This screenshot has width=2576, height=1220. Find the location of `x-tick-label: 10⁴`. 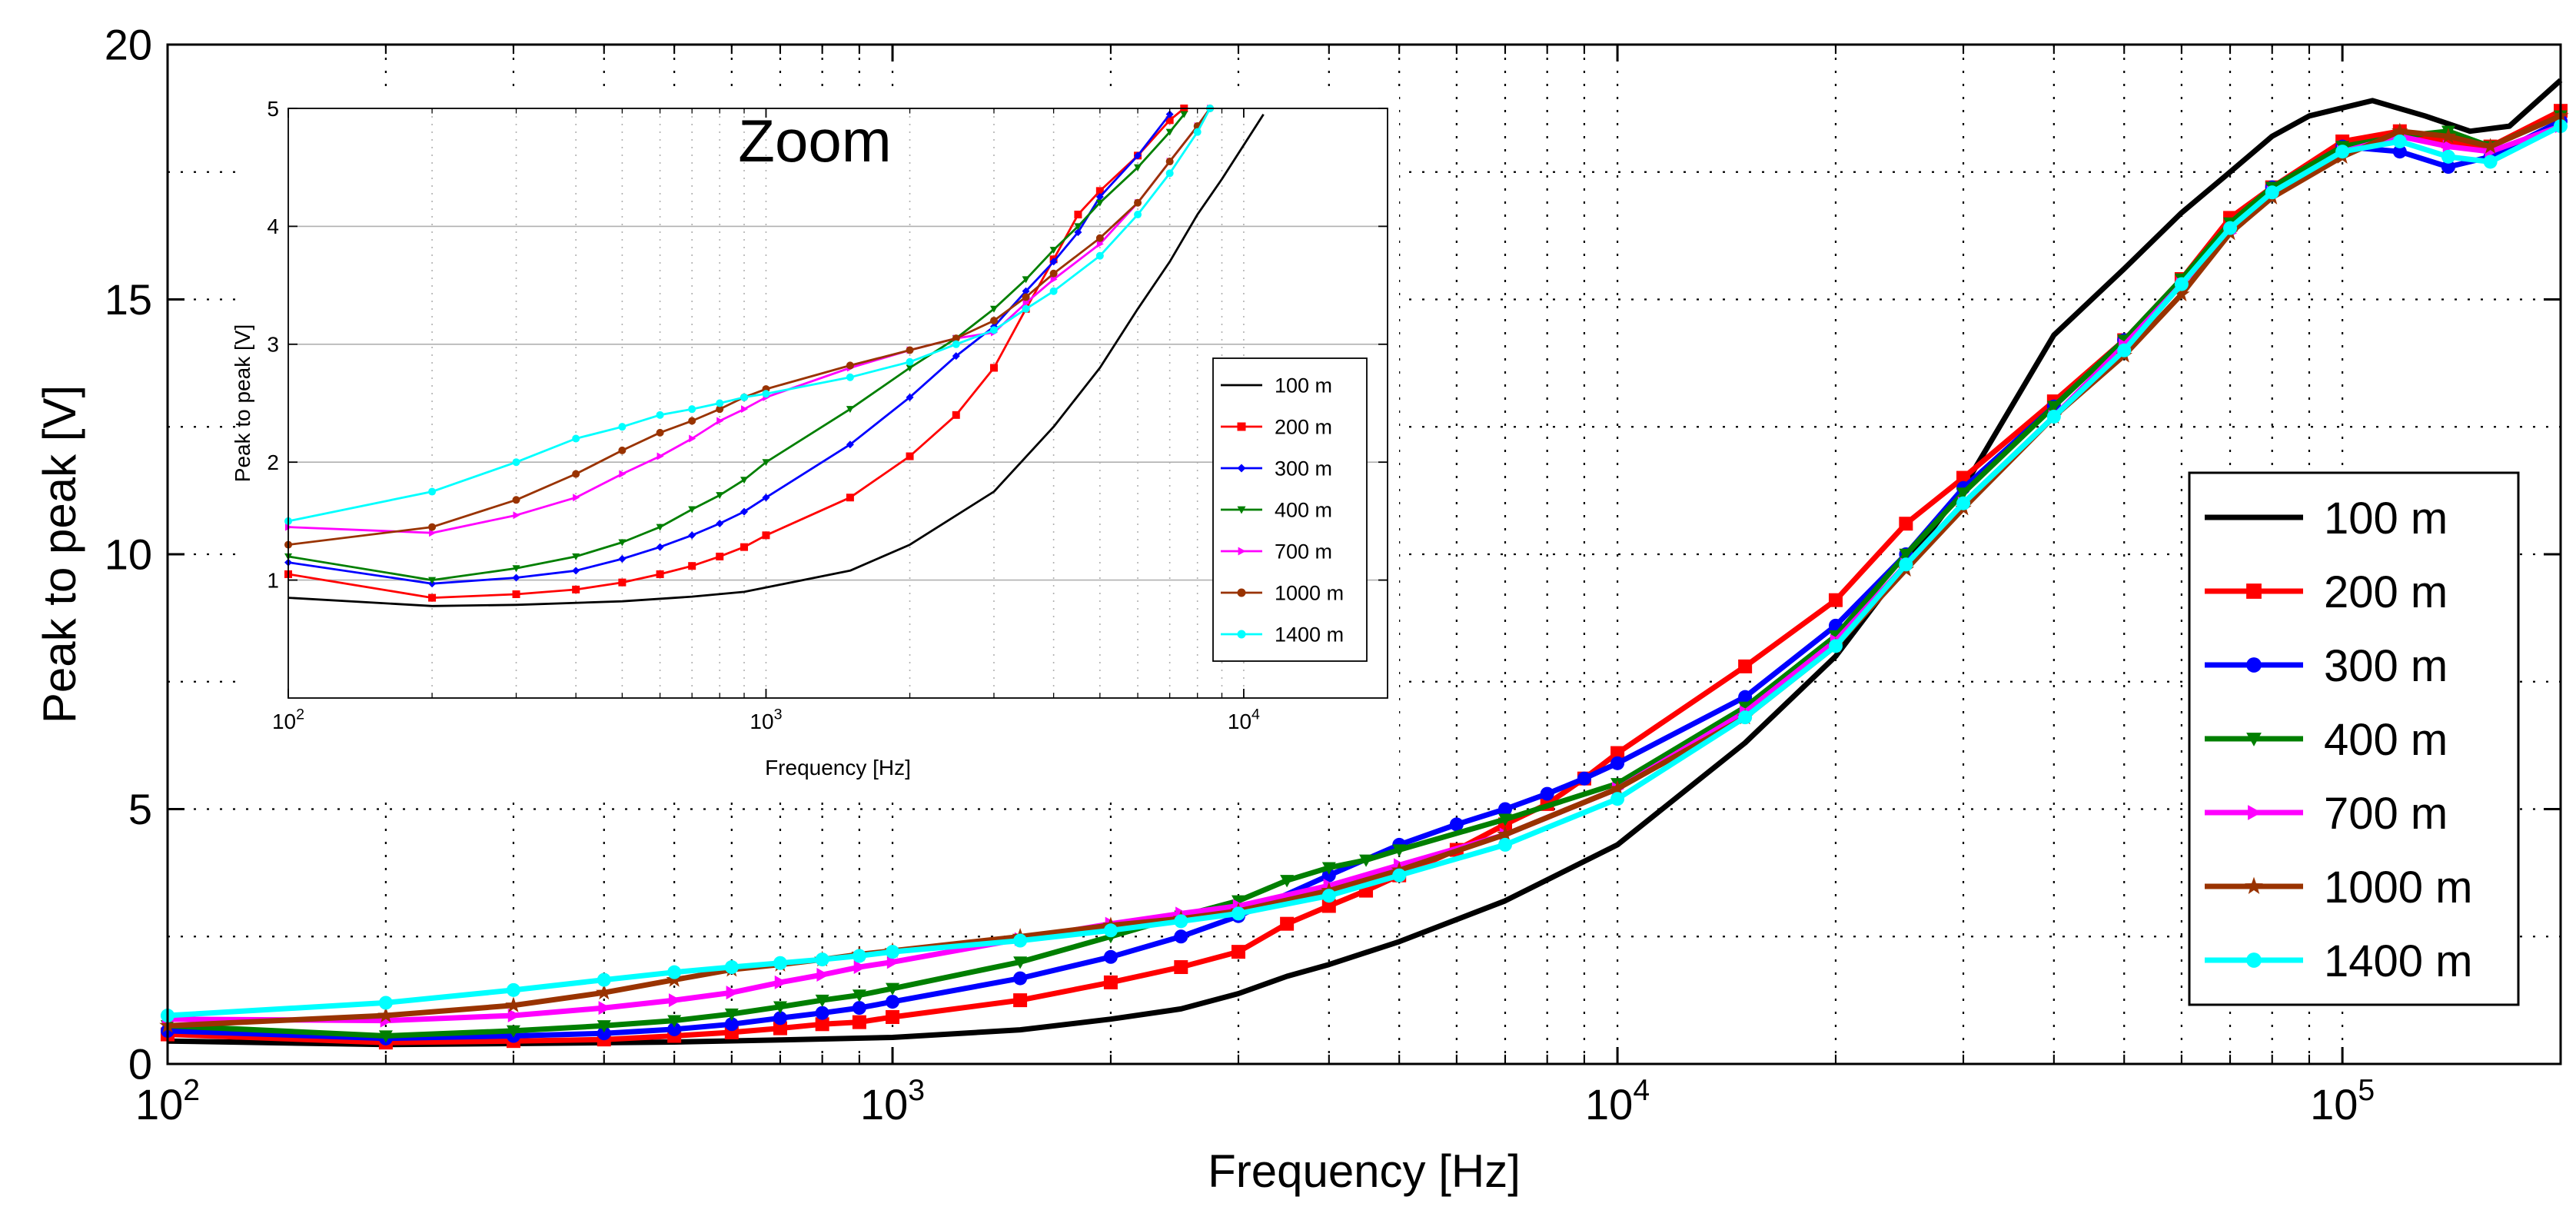

x-tick-label: 10⁴ is located at coordinates (1244, 720).